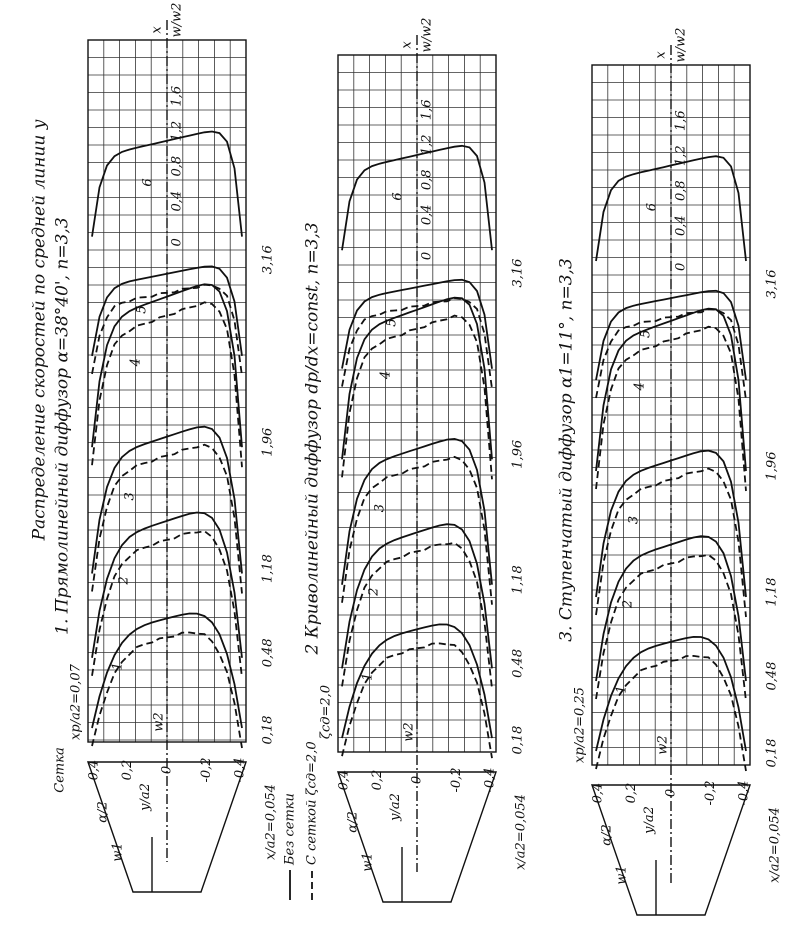  Describe the element at coordinates (177, 201) in the screenshot. I see `w-tick-label: 0,4` at that location.